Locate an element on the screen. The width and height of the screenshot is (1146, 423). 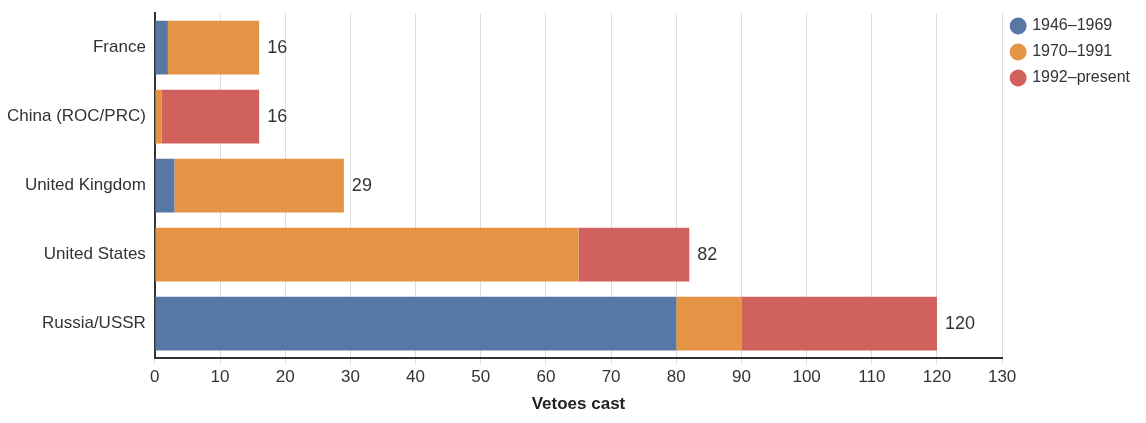
x-tick-label: 30 is located at coordinates (350, 377).